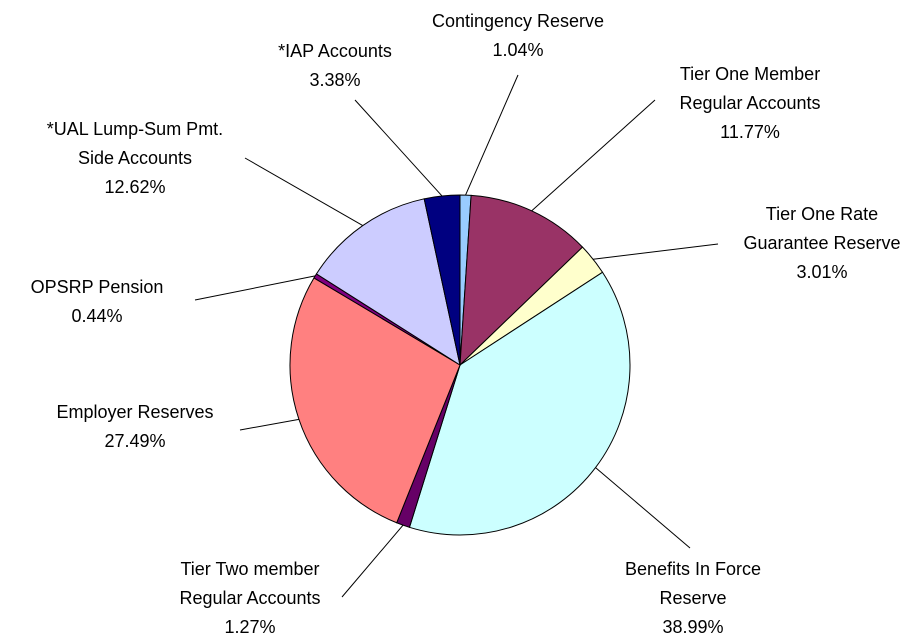 The height and width of the screenshot is (638, 922). Describe the element at coordinates (822, 214) in the screenshot. I see `label-line: Tier One Rate` at that location.